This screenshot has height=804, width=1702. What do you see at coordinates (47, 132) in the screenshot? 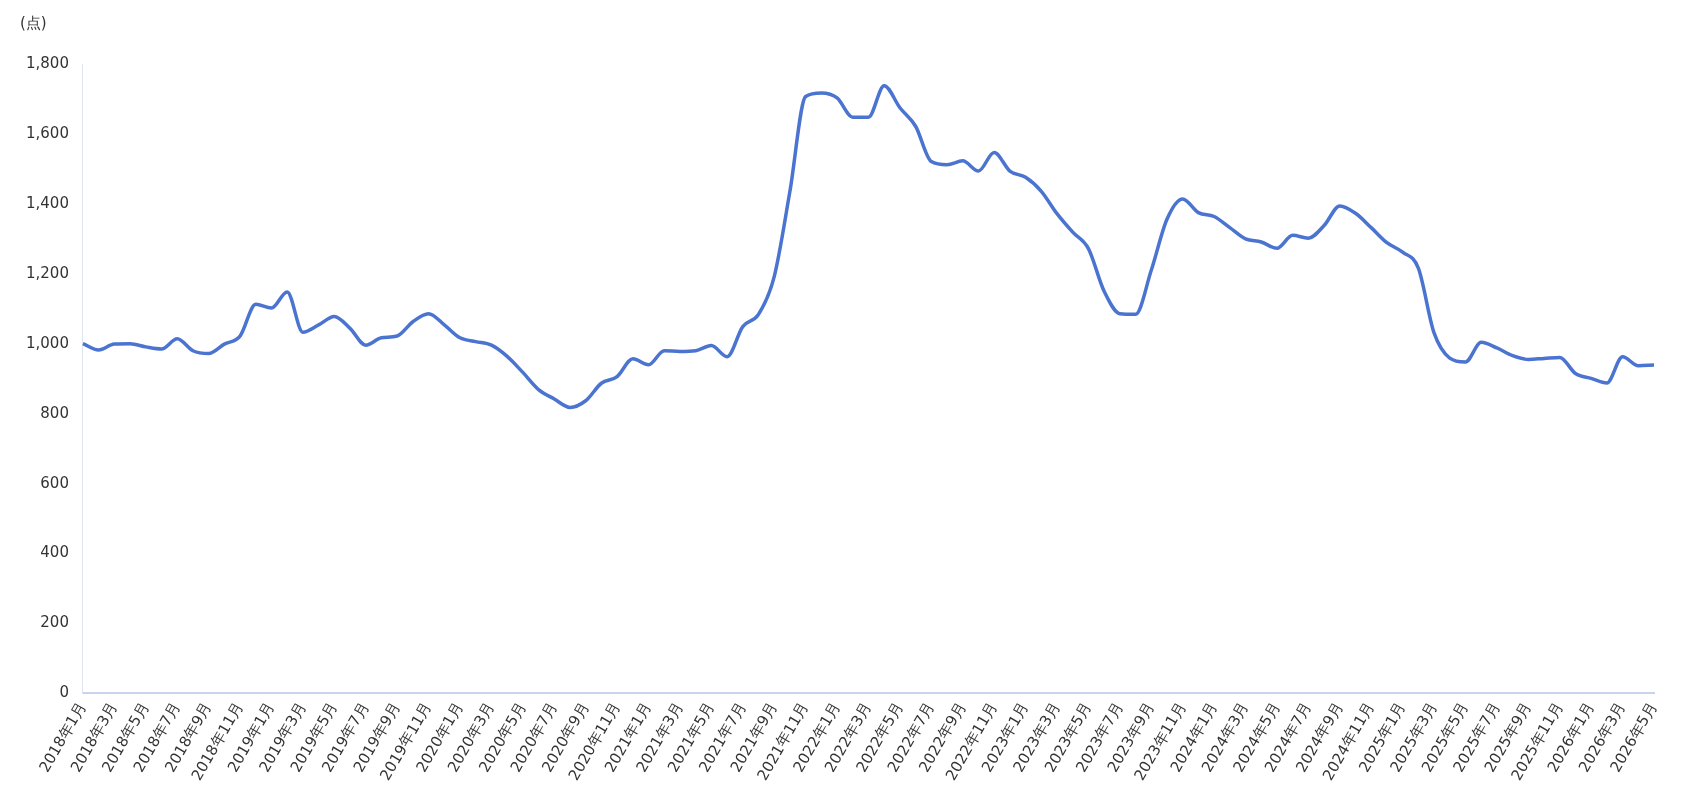
I see `y-tick-label: 1,600` at bounding box center [47, 132].